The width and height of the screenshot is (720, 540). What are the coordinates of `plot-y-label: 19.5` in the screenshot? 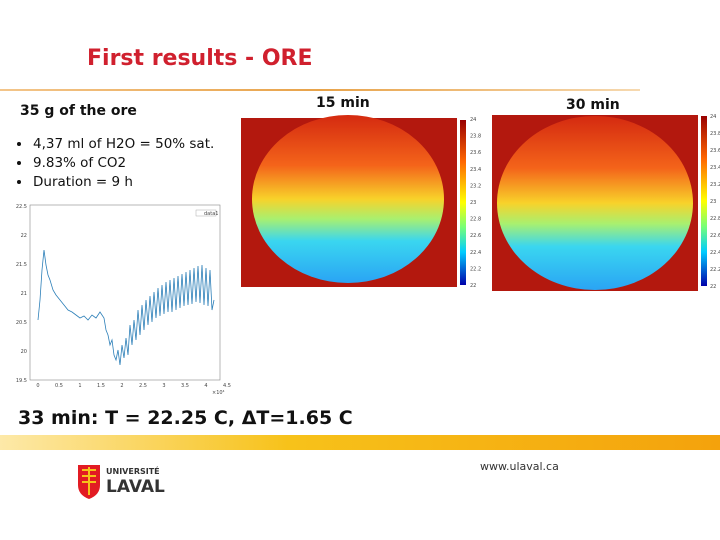 It's located at (21, 381).